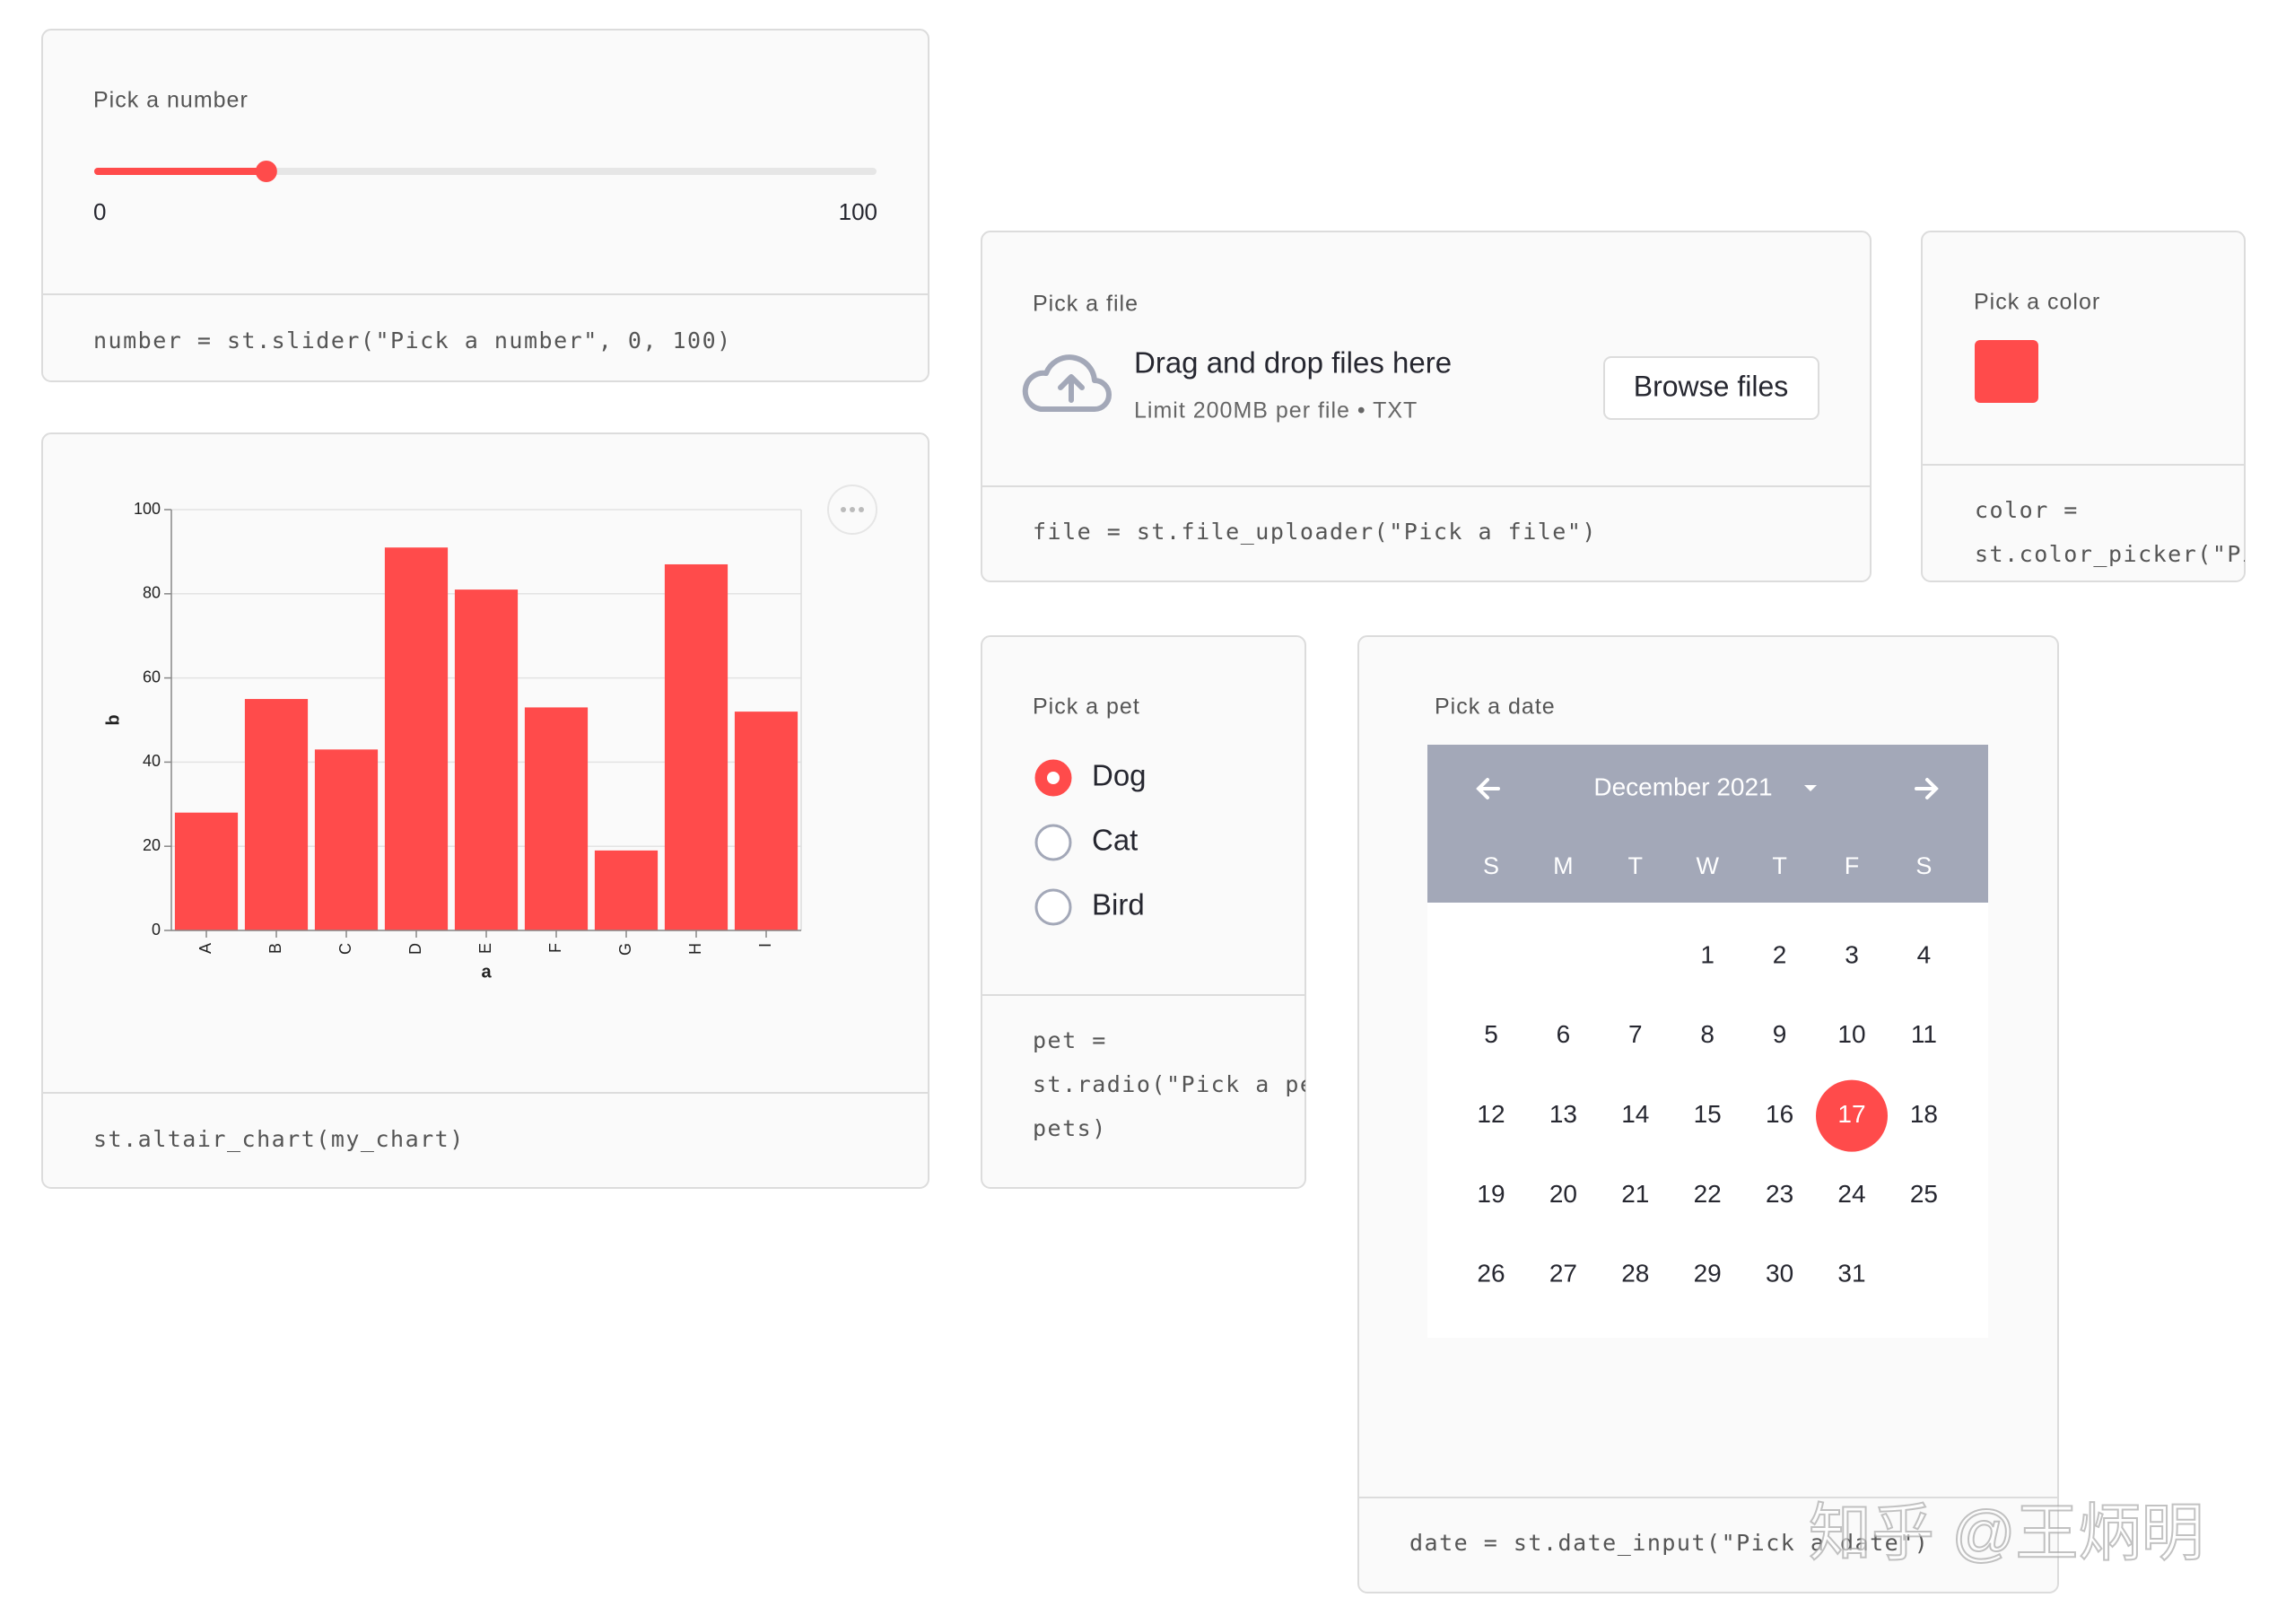 This screenshot has height=1624, width=2286. Describe the element at coordinates (1115, 840) in the screenshot. I see `radio-option: Cat` at that location.